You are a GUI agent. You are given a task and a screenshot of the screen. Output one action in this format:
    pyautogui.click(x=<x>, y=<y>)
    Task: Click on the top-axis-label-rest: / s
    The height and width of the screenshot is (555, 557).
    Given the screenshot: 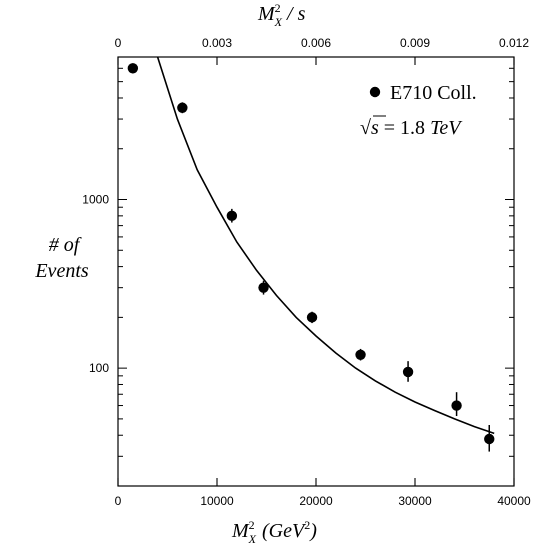 What is the action you would take?
    pyautogui.click(x=294, y=14)
    